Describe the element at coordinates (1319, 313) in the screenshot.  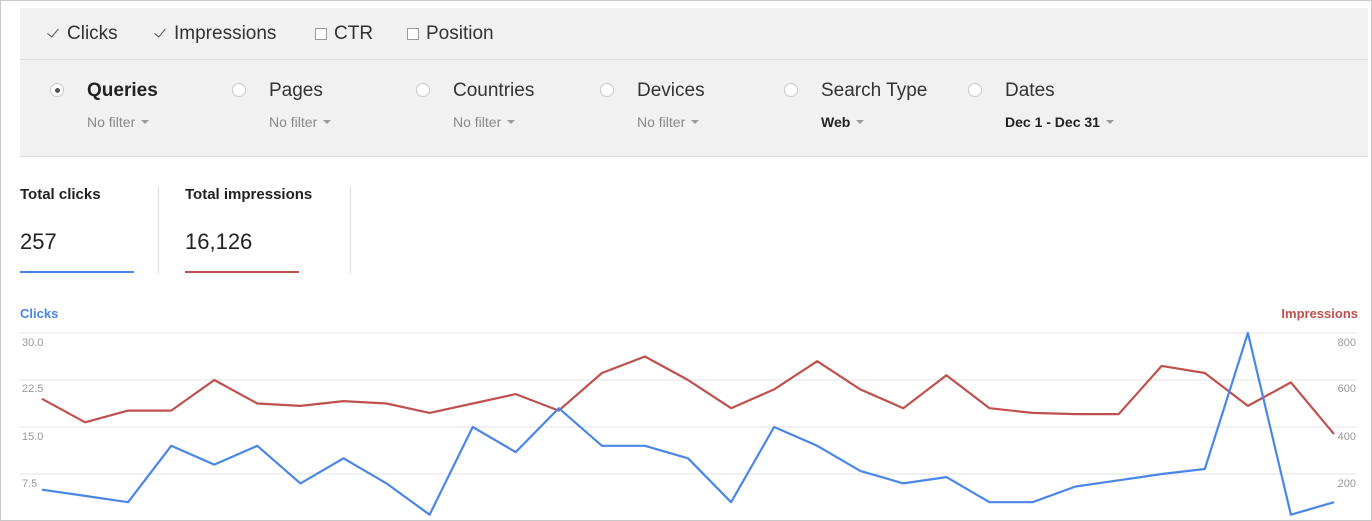
I see `right-axis-title: Impressions` at that location.